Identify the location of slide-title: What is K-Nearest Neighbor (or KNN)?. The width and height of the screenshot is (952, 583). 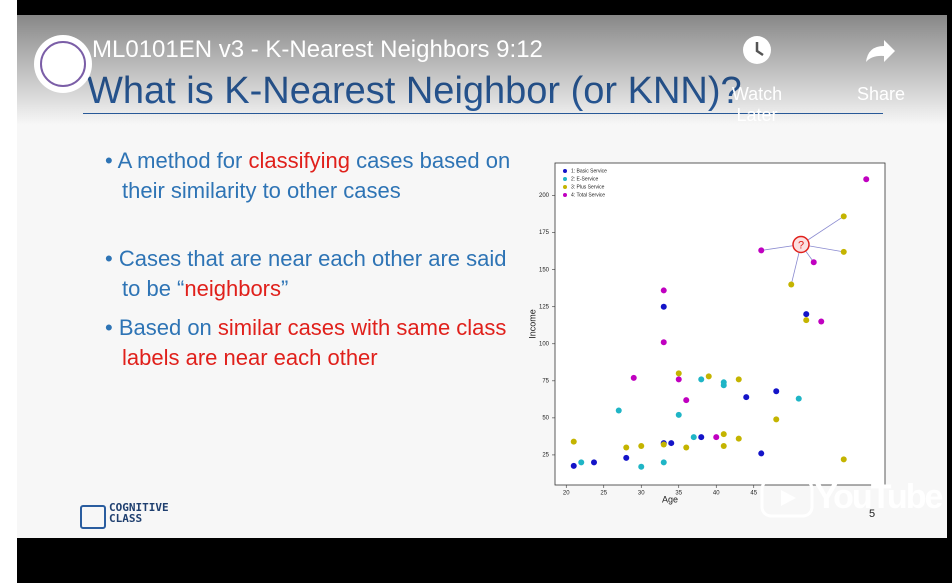
(414, 91).